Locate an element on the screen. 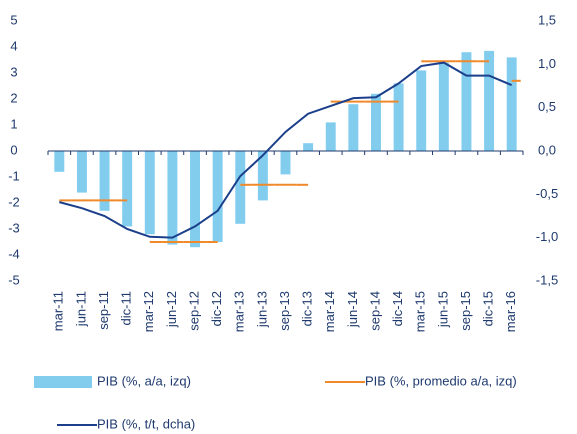 This screenshot has height=434, width=577. x-tick-label: dic-11 is located at coordinates (126, 308).